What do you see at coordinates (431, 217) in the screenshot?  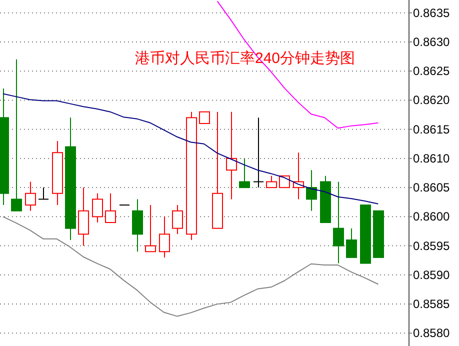 I see `y-tick-label: 0.8600` at bounding box center [431, 217].